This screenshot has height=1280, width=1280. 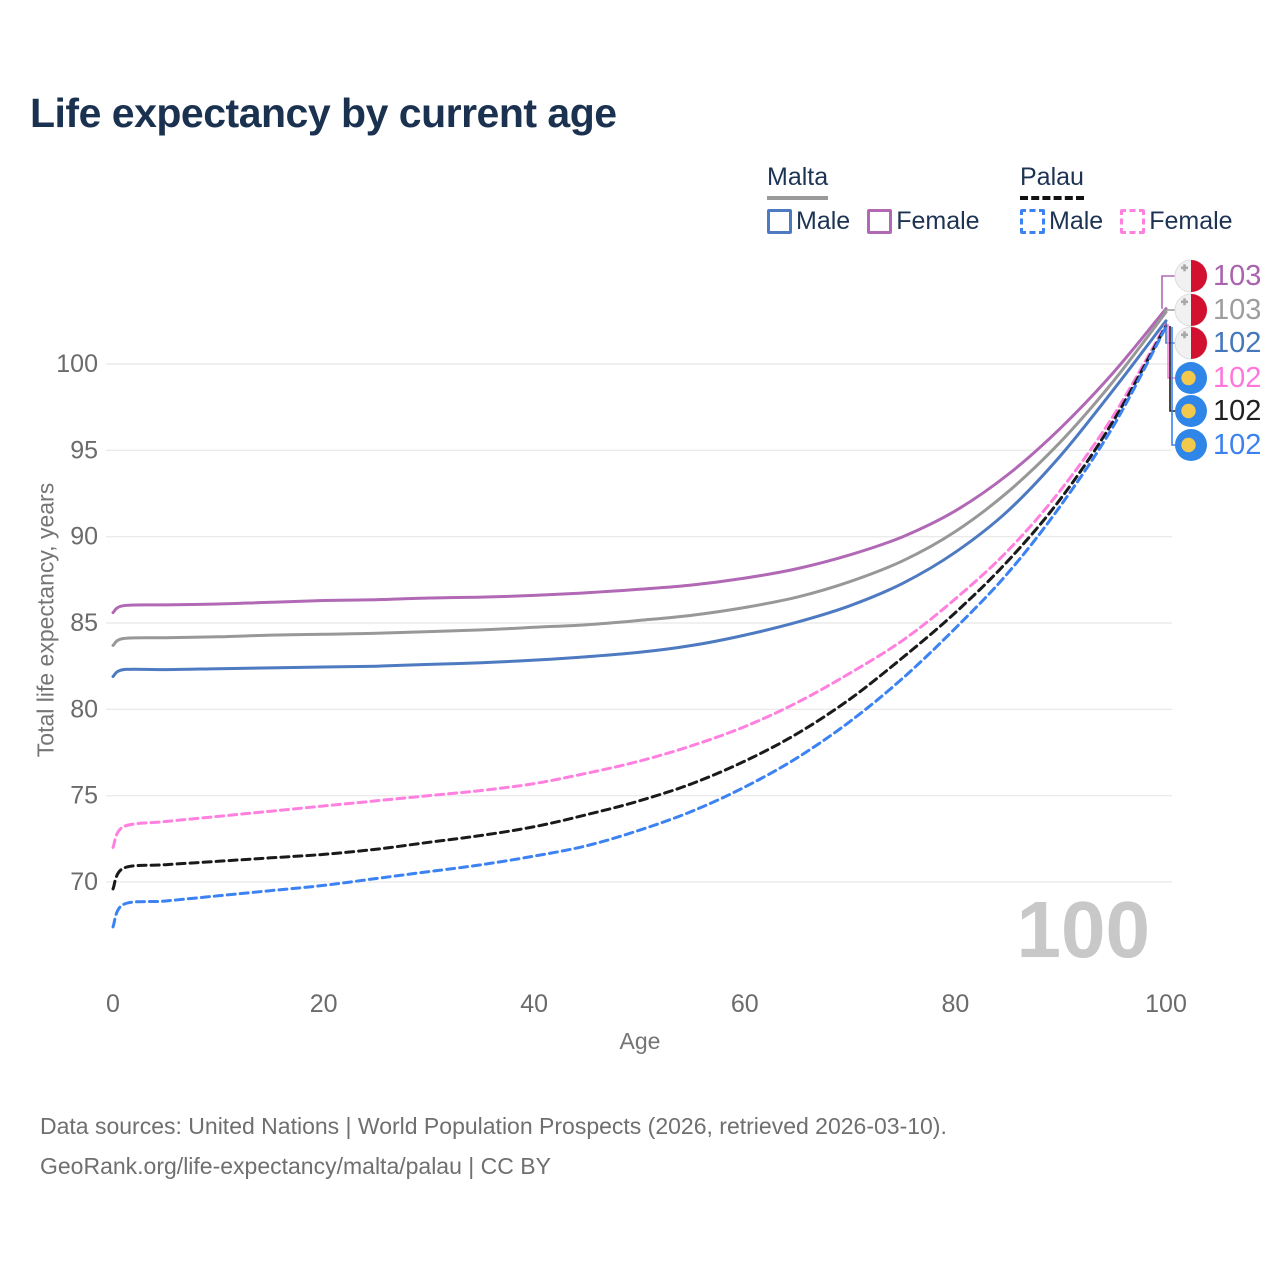 I want to click on malta-male-swatch-icon, so click(x=779, y=221).